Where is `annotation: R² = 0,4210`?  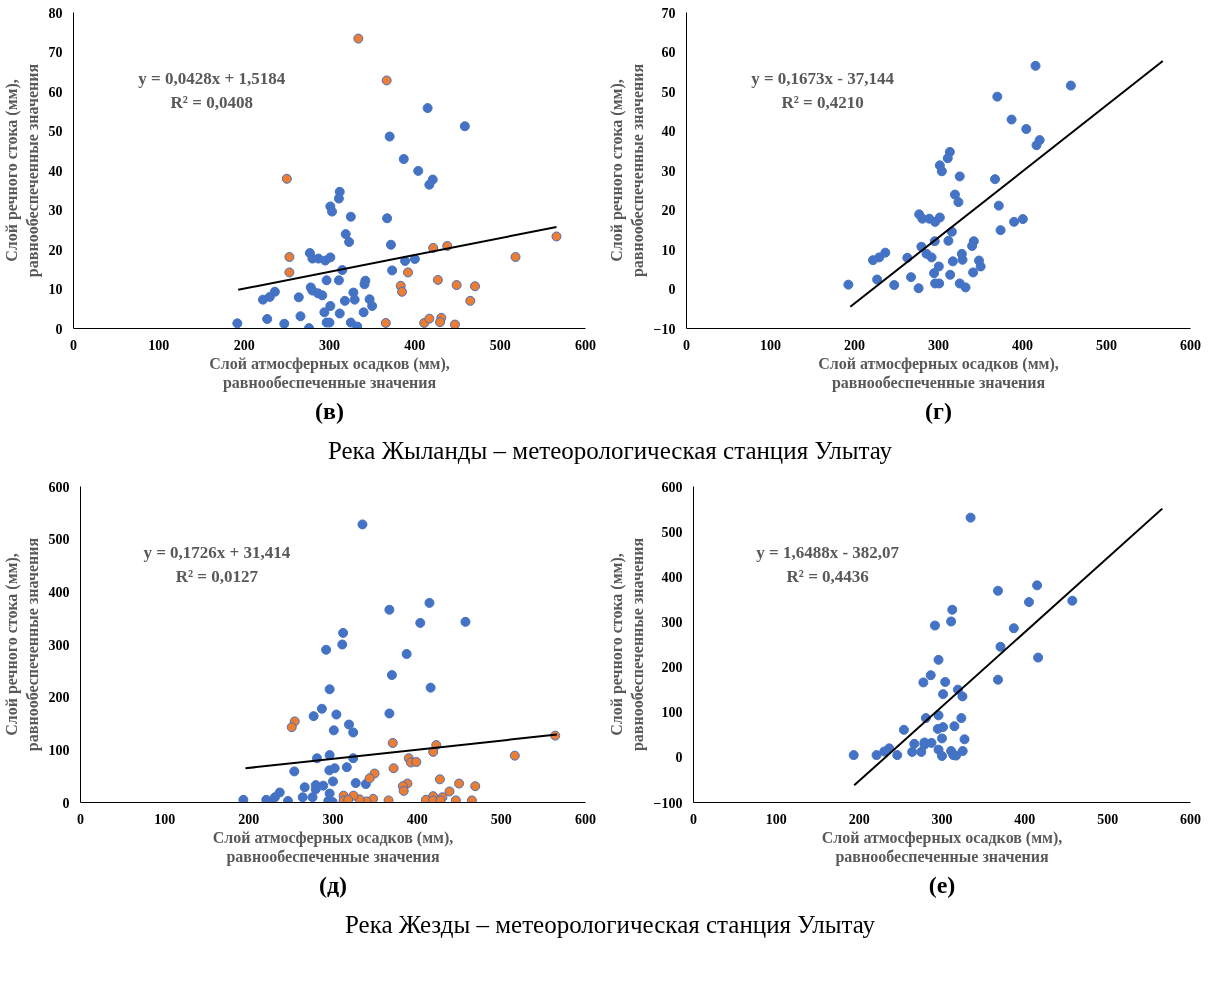 annotation: R² = 0,4210 is located at coordinates (822, 103).